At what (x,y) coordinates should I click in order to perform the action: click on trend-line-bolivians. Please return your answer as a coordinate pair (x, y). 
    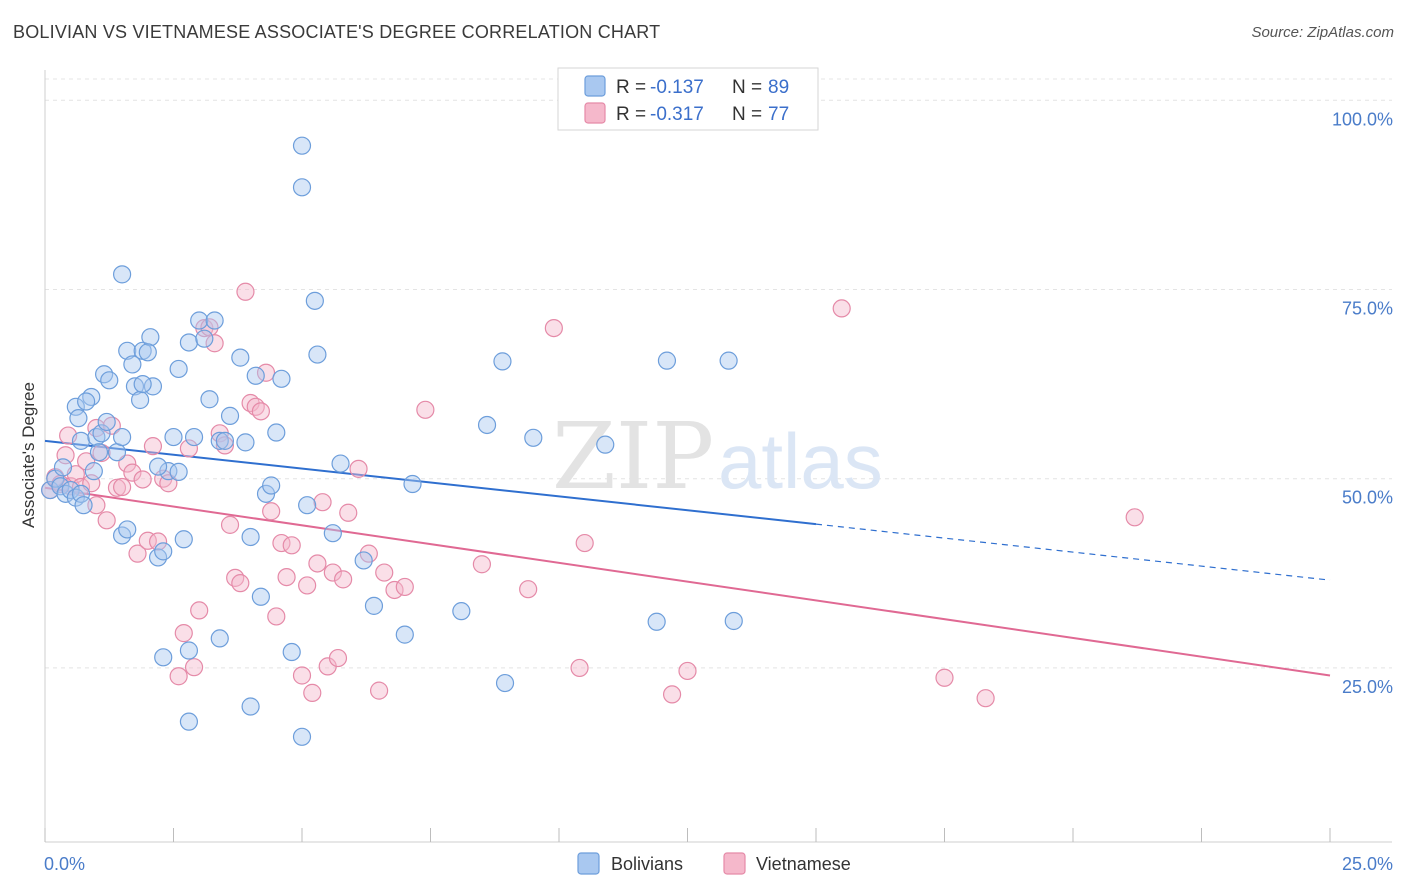
    Looking at the image, I should click on (430, 482).